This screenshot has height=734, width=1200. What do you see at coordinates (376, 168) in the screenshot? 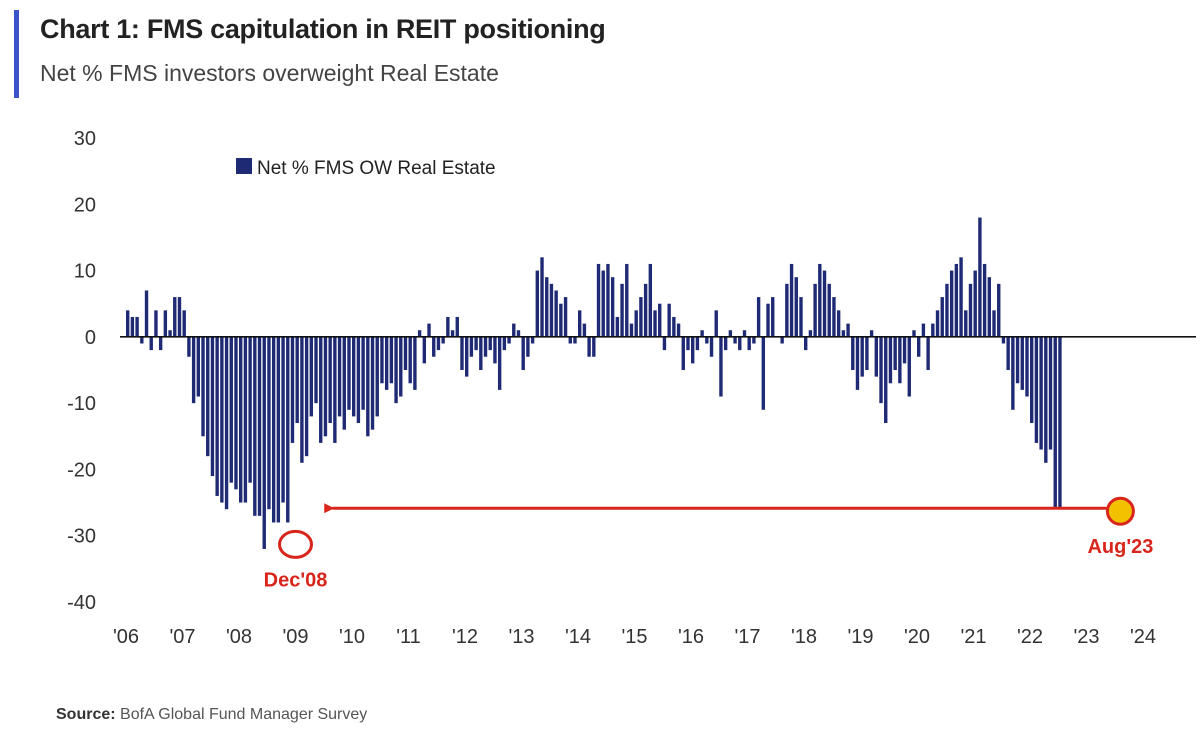
I see `legend-label: Net % FMS OW Real Estate` at bounding box center [376, 168].